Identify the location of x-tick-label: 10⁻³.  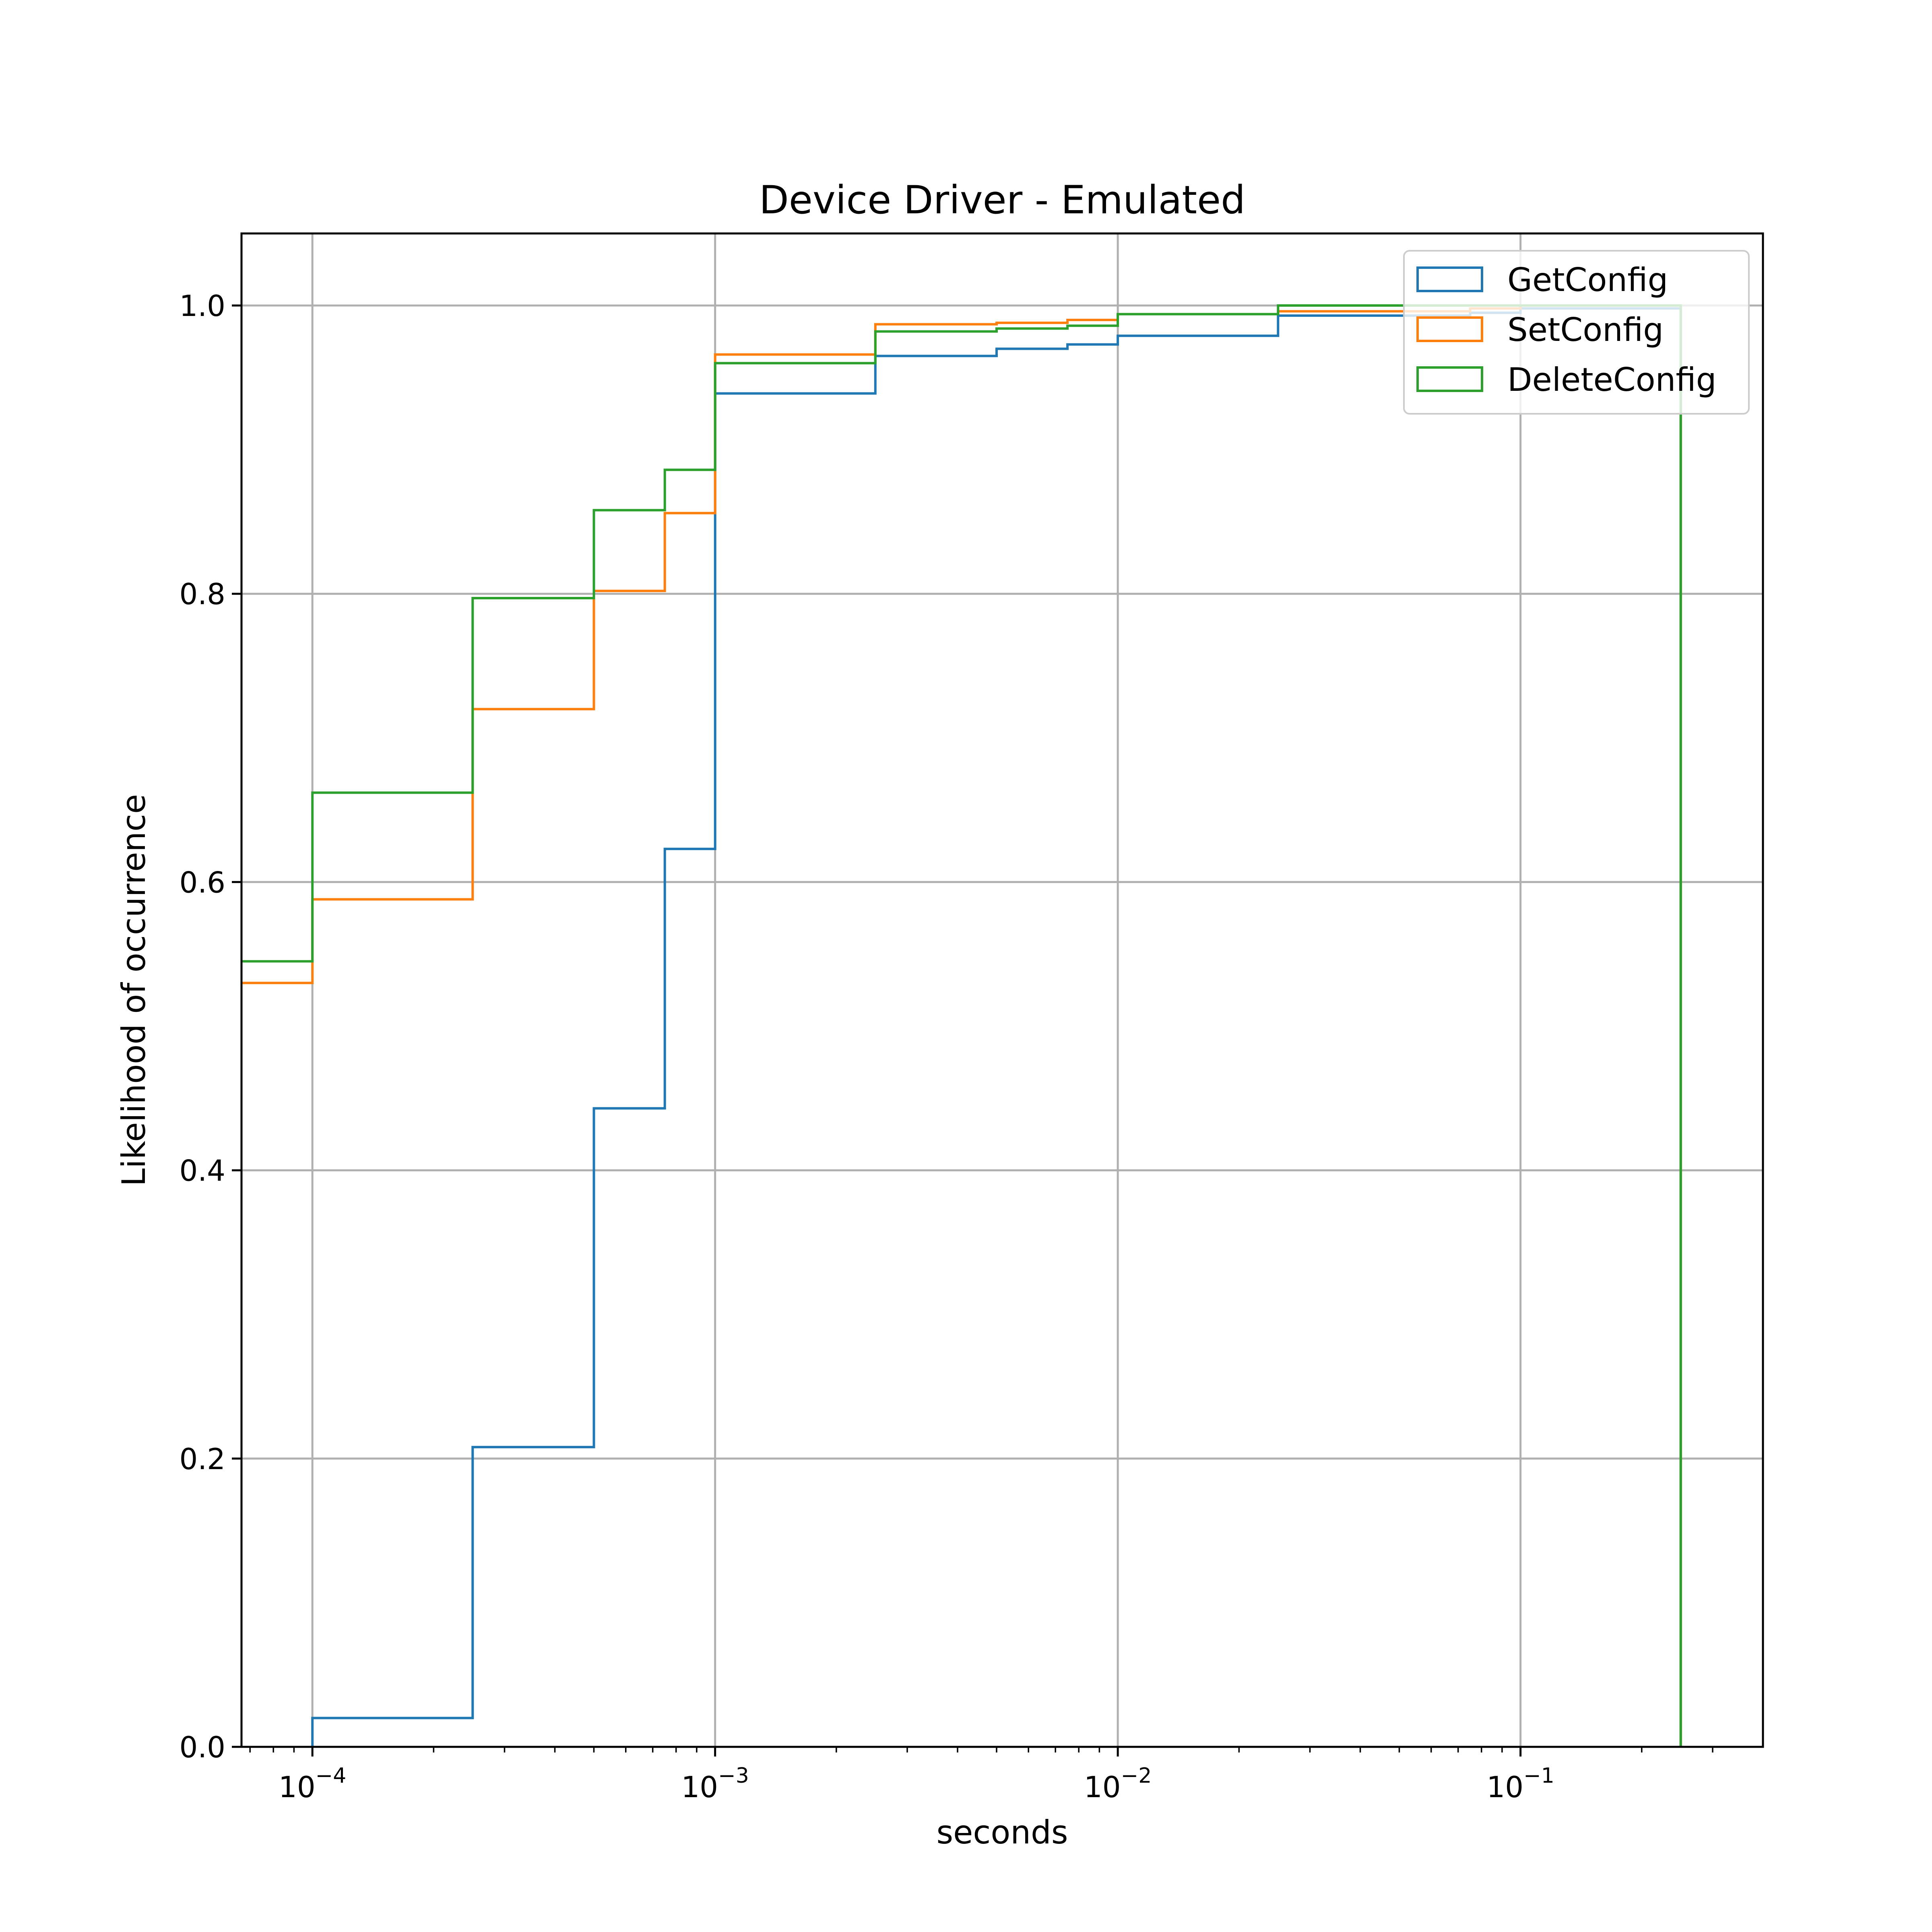
(715, 1784).